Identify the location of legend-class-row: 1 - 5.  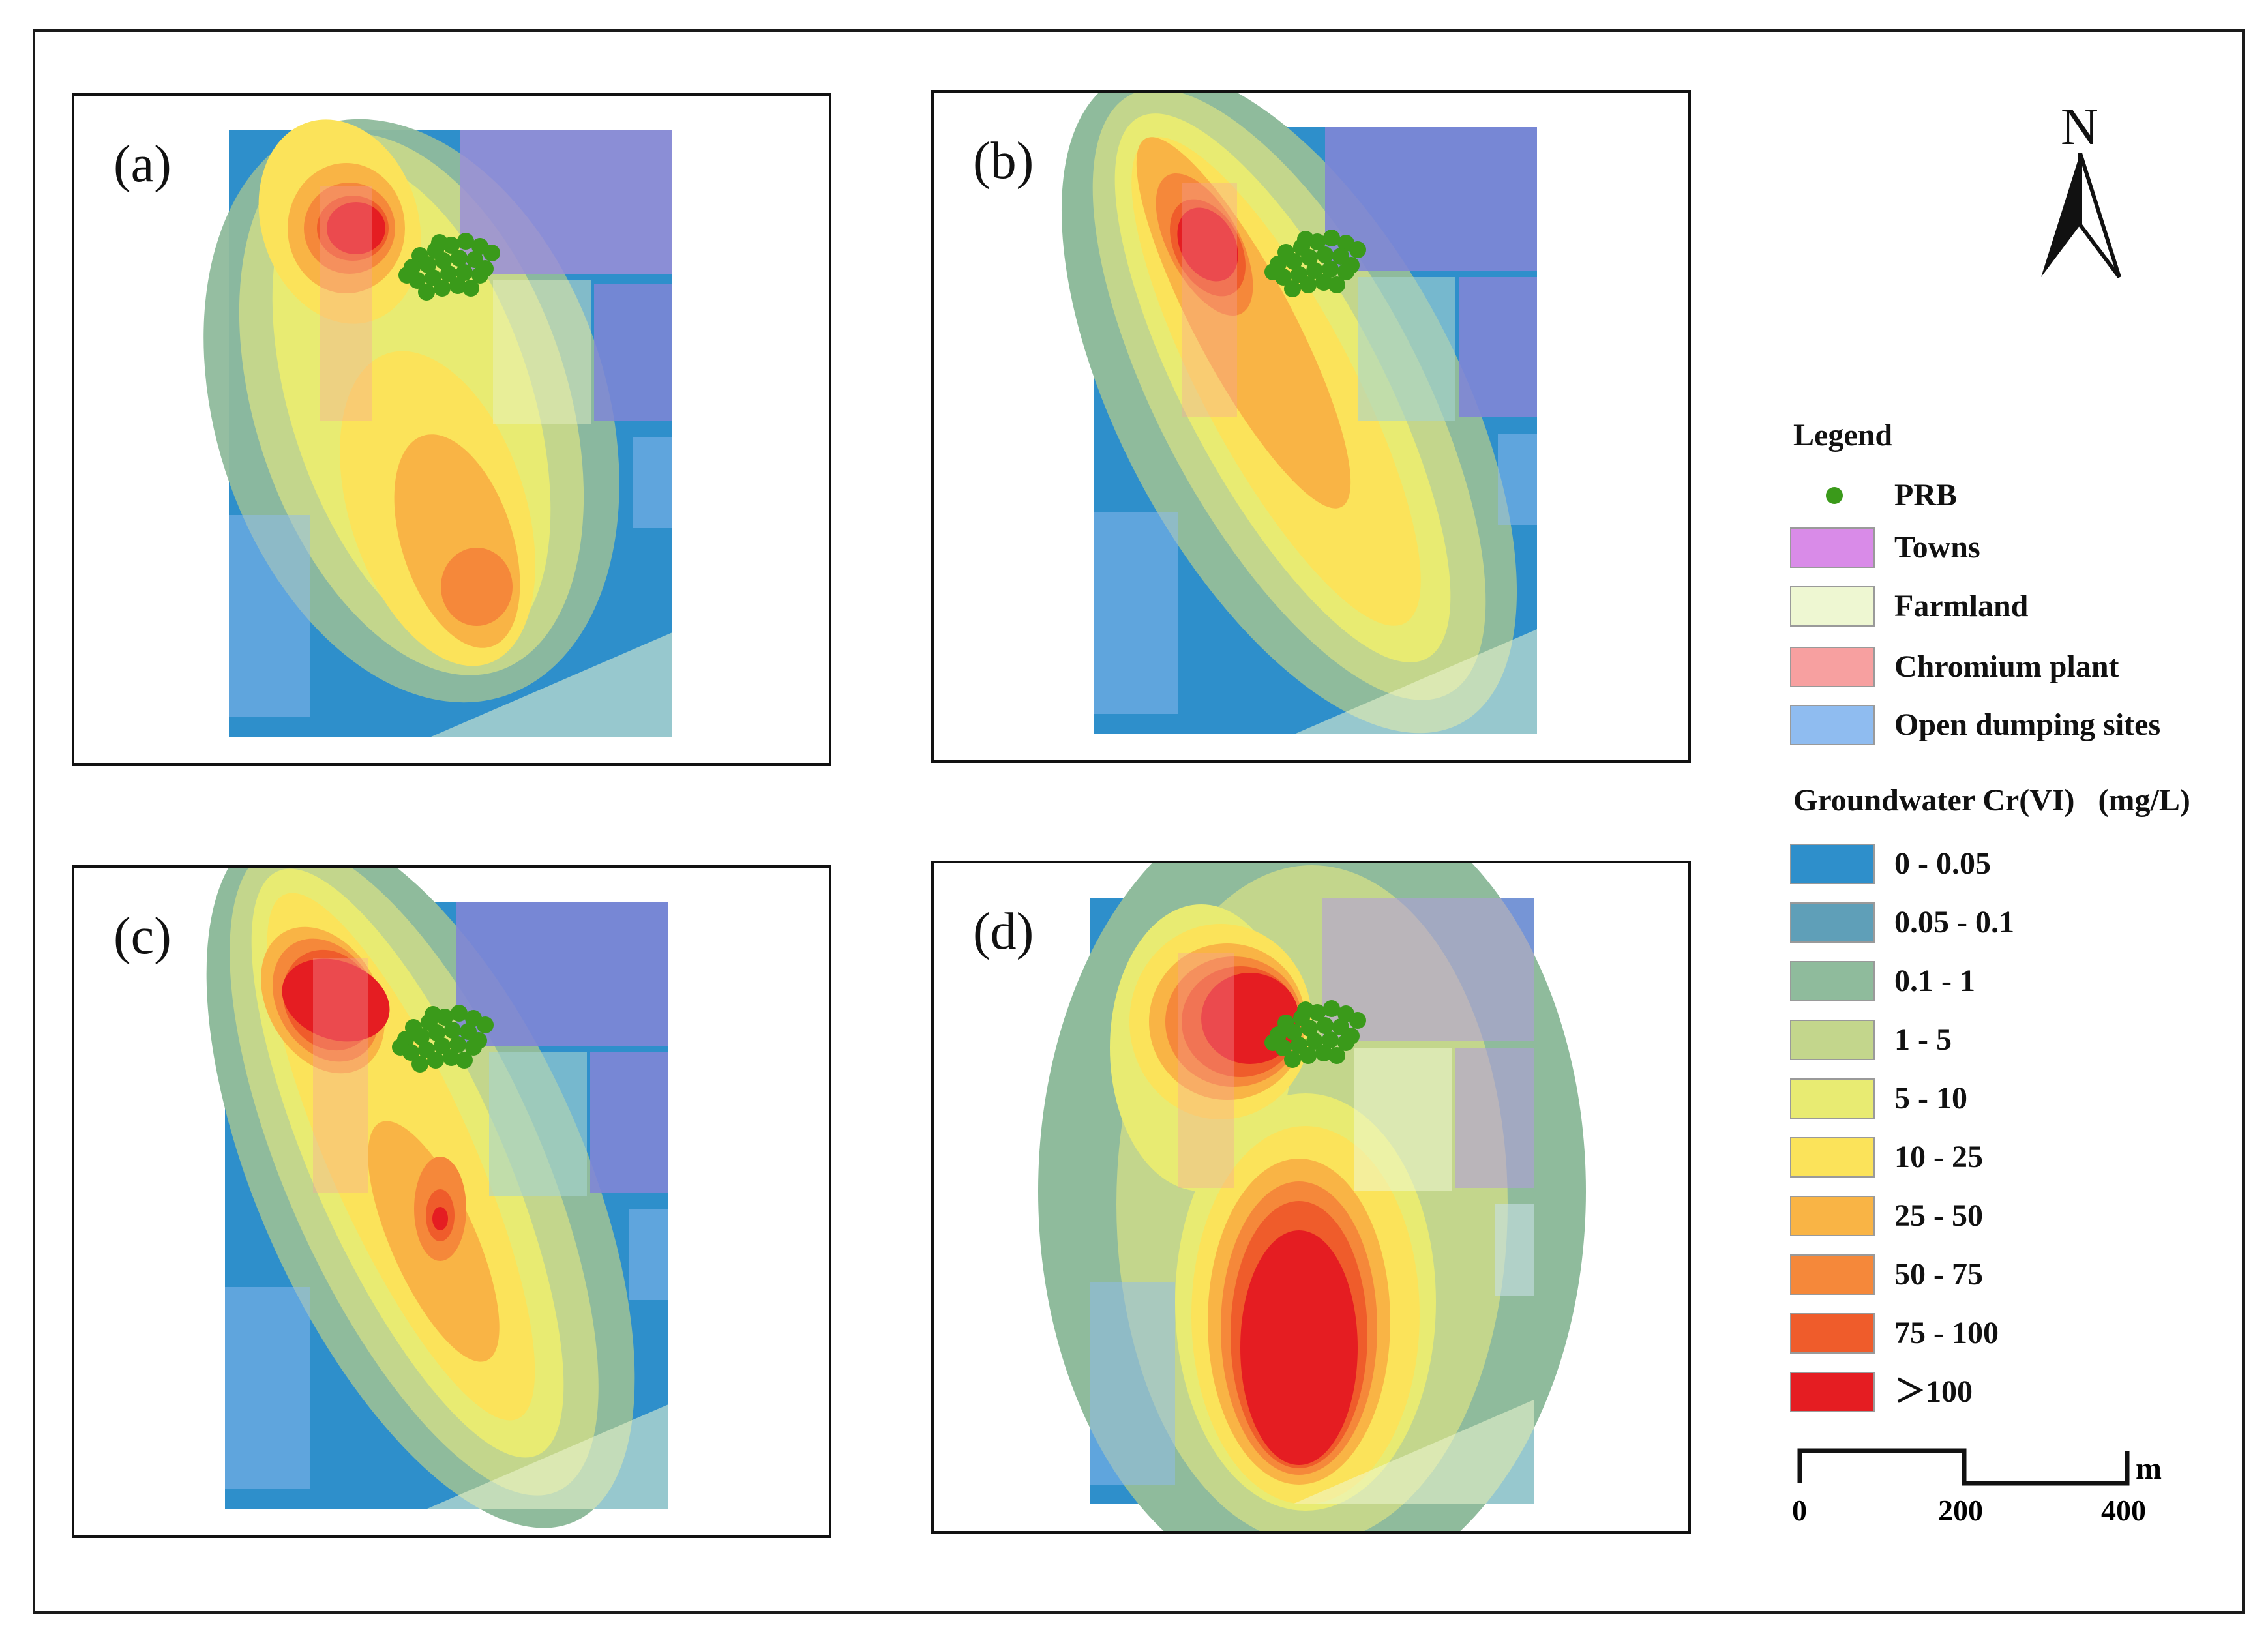
(2015, 1040).